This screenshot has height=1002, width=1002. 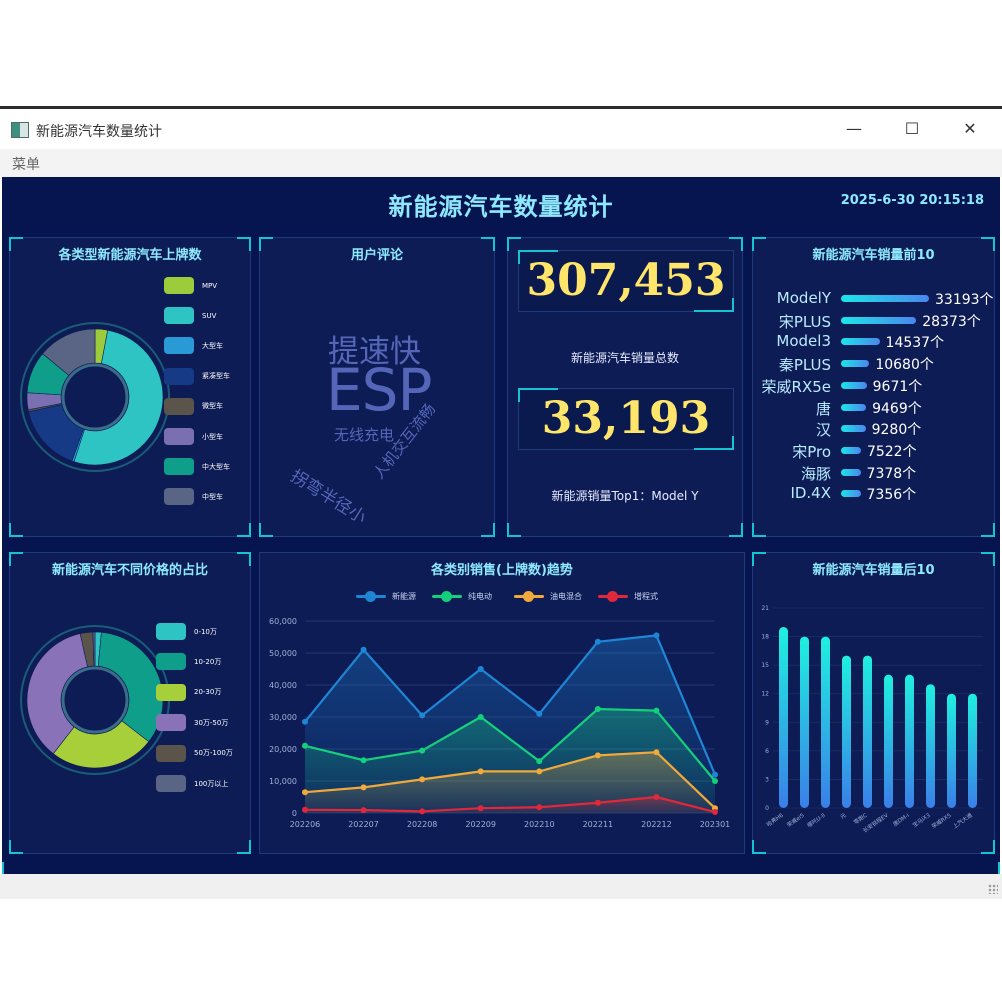 I want to click on x-tick-label: 荣威ei5, so click(x=795, y=820).